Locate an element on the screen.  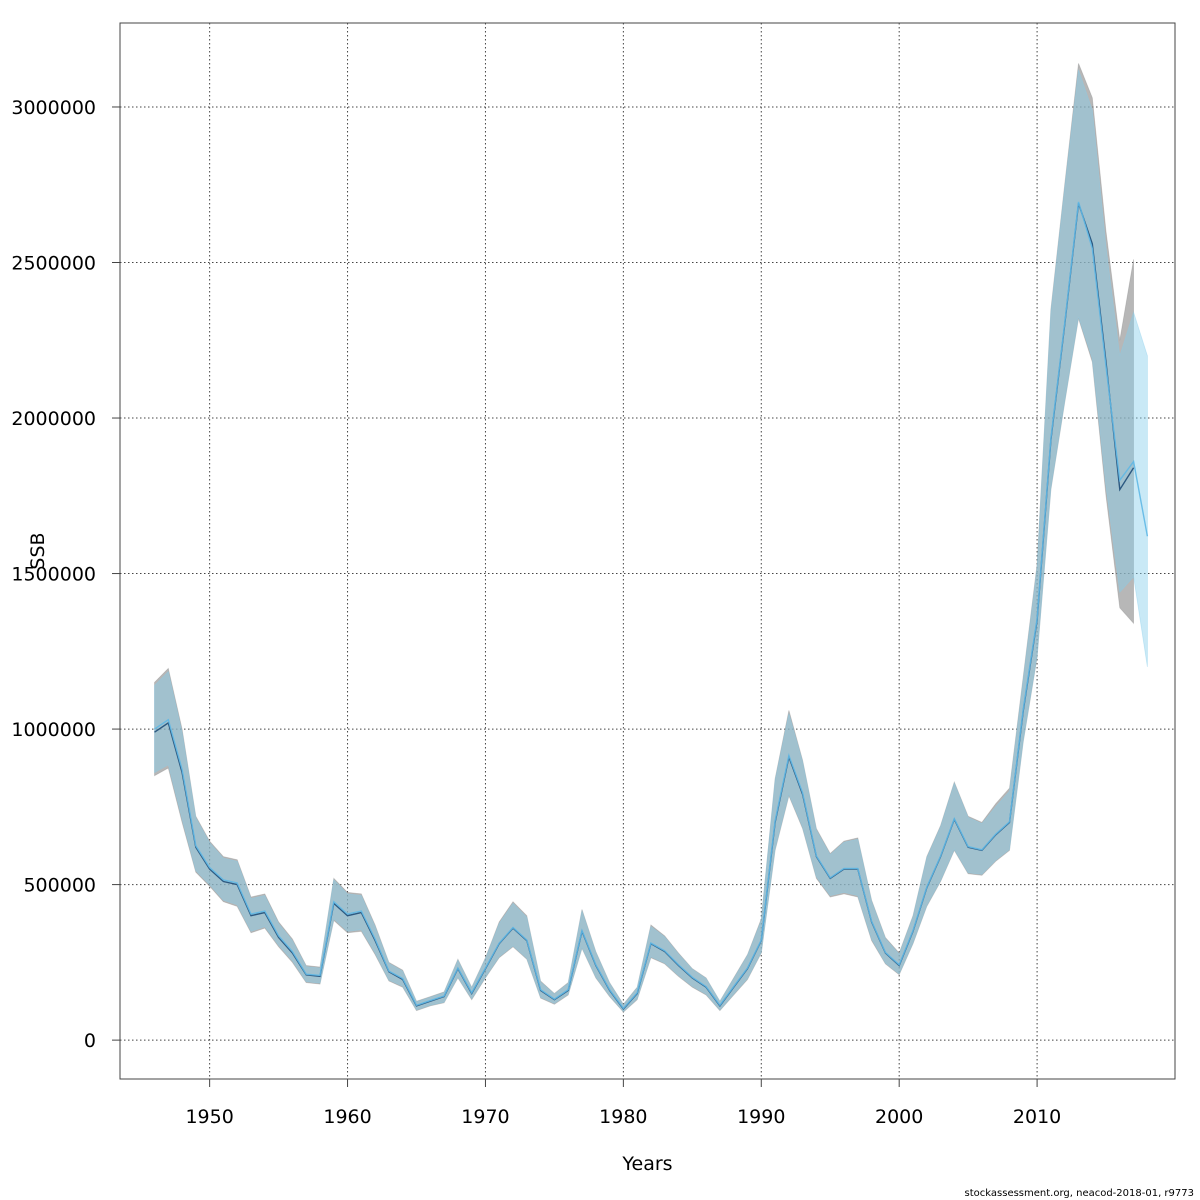
y-tick-label: 1500000 is located at coordinates (53, 575).